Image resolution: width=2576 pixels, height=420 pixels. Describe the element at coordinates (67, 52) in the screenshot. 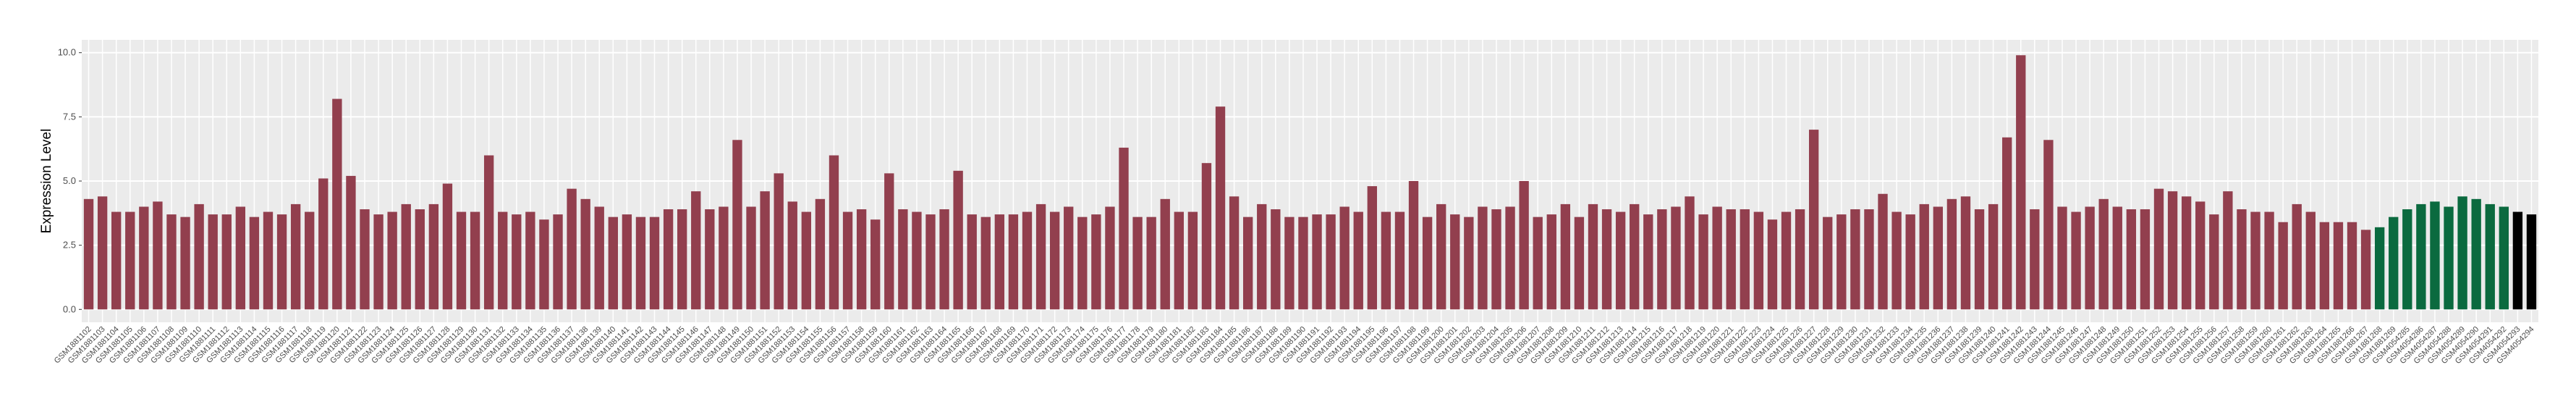

I see `y-tick-label: 10.0` at that location.